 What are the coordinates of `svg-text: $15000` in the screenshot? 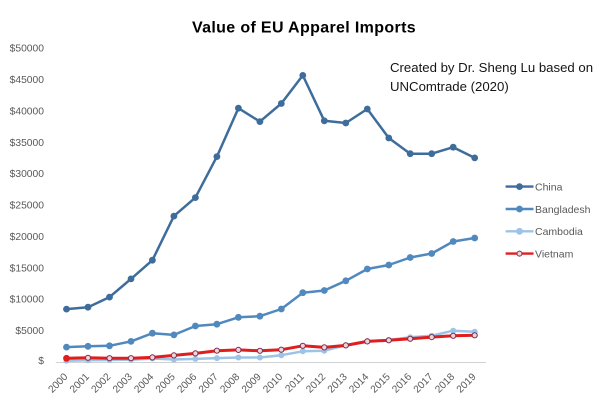 It's located at (27, 268).